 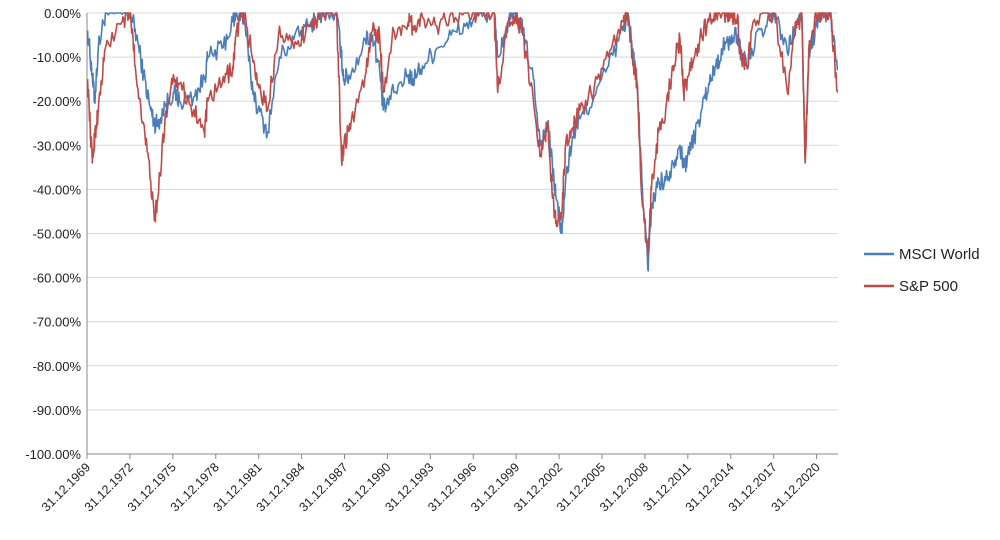 What do you see at coordinates (57, 234) in the screenshot?
I see `y-tick-label: -50.00%` at bounding box center [57, 234].